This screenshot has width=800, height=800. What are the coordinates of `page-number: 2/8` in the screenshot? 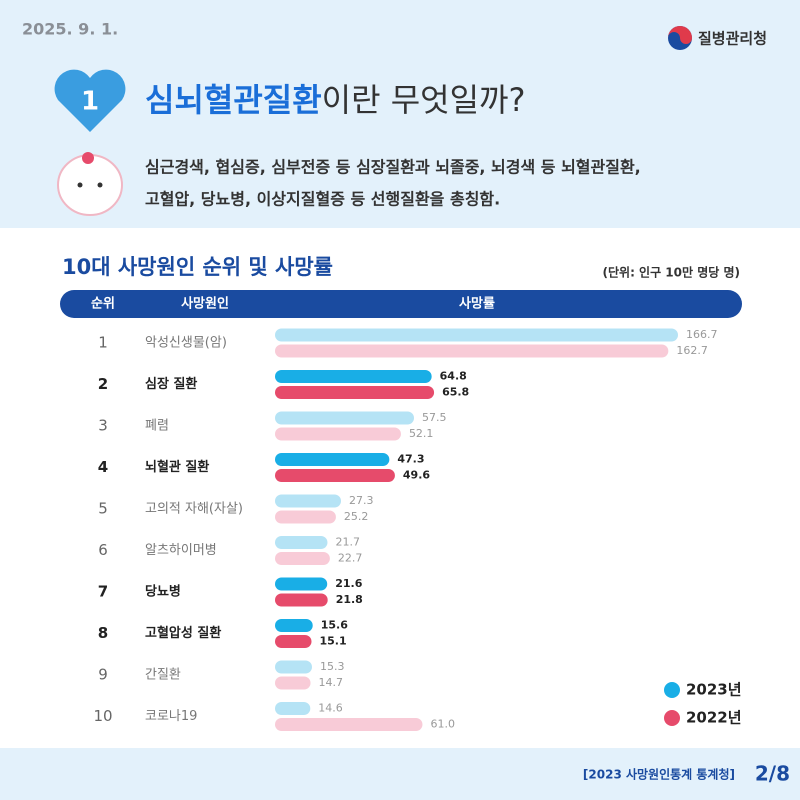 It's located at (772, 774).